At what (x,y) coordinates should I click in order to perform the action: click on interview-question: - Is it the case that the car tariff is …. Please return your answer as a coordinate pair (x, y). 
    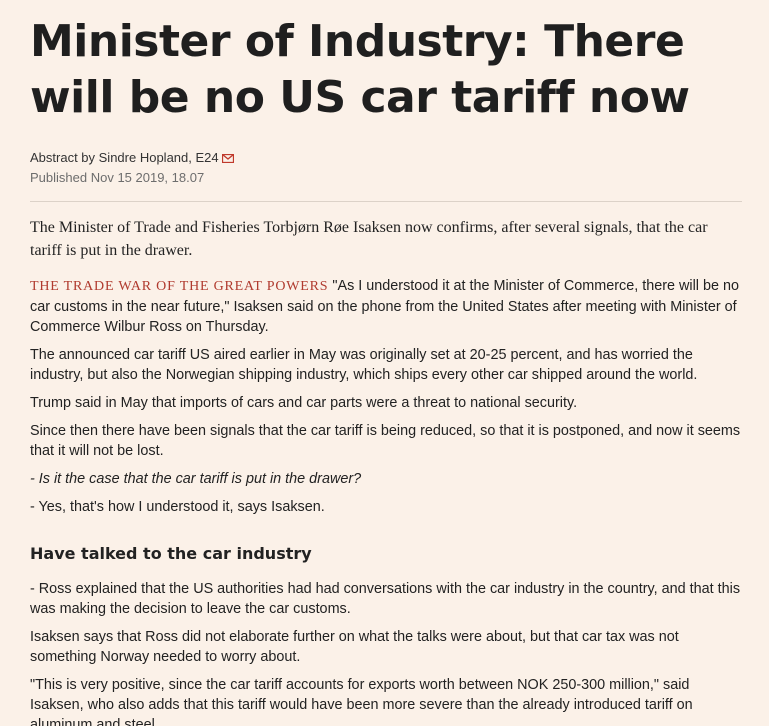
    Looking at the image, I should click on (196, 479).